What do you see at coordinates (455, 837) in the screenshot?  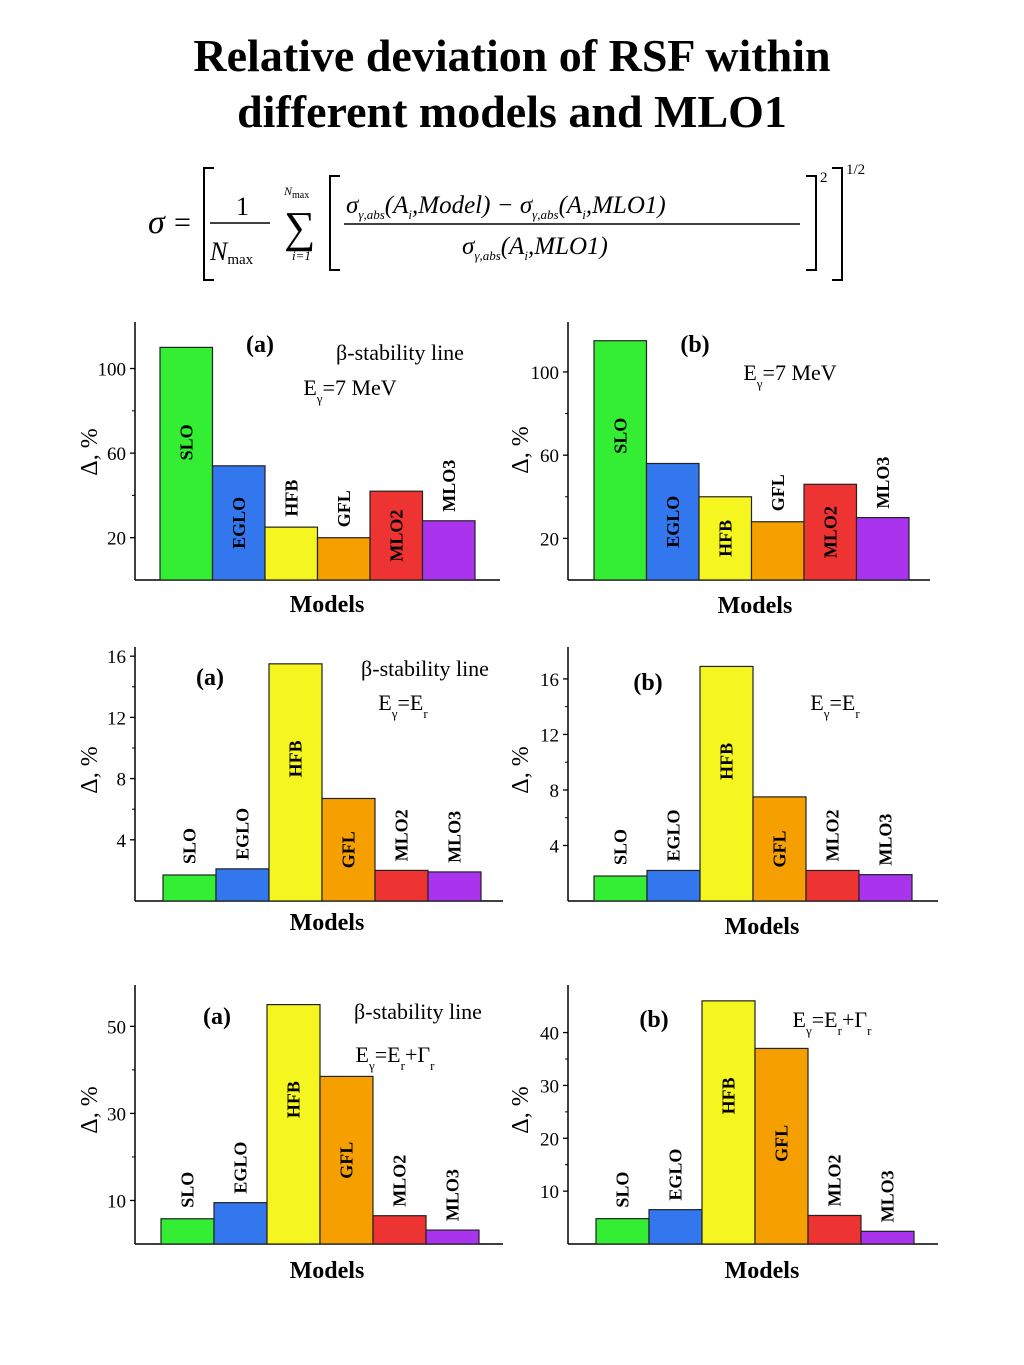 I see `chart-3-bar-label-mlo3: MLO3` at bounding box center [455, 837].